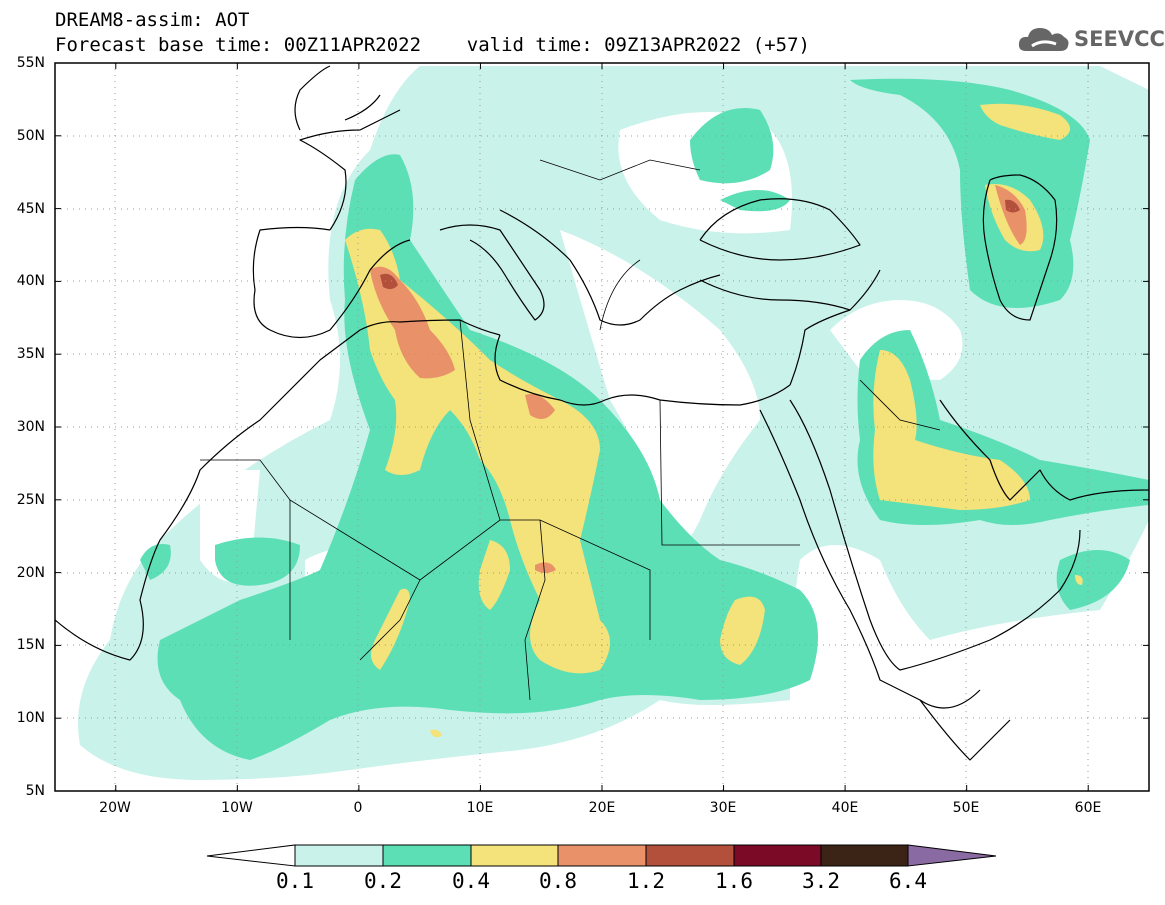  Describe the element at coordinates (30, 645) in the screenshot. I see `lat-label-15n: 15N` at that location.